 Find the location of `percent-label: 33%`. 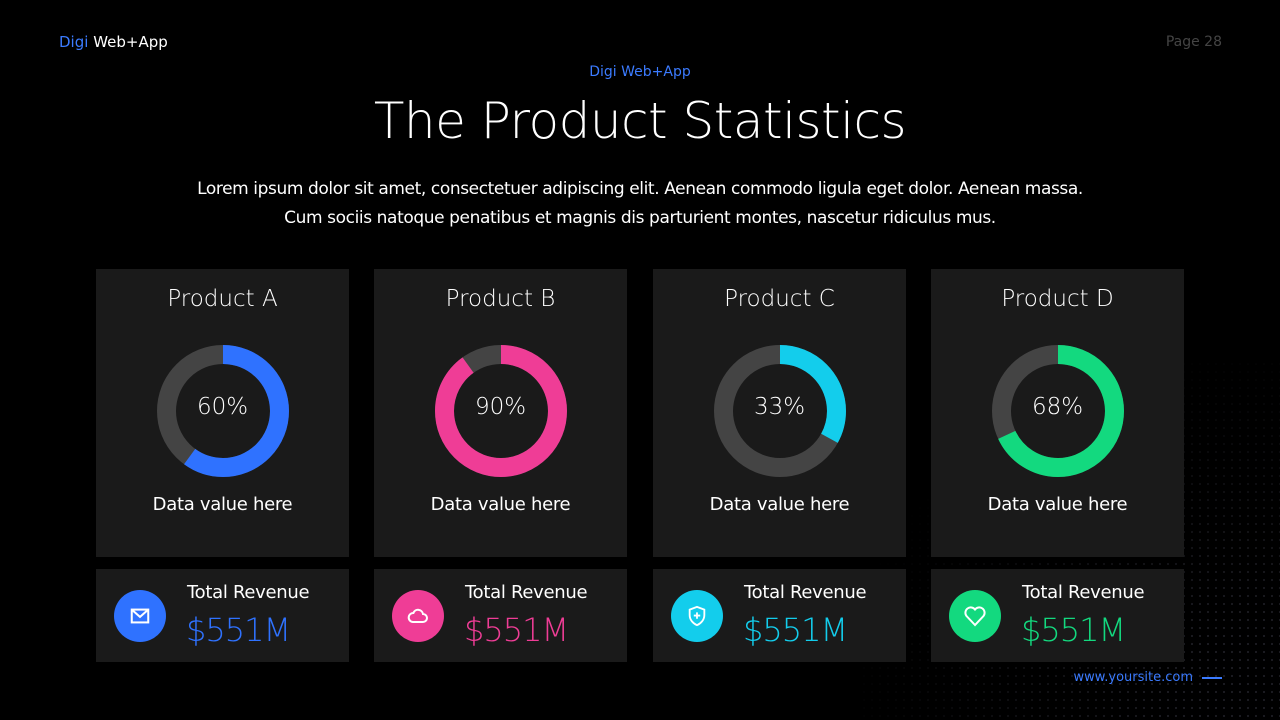

percent-label: 33% is located at coordinates (779, 407).